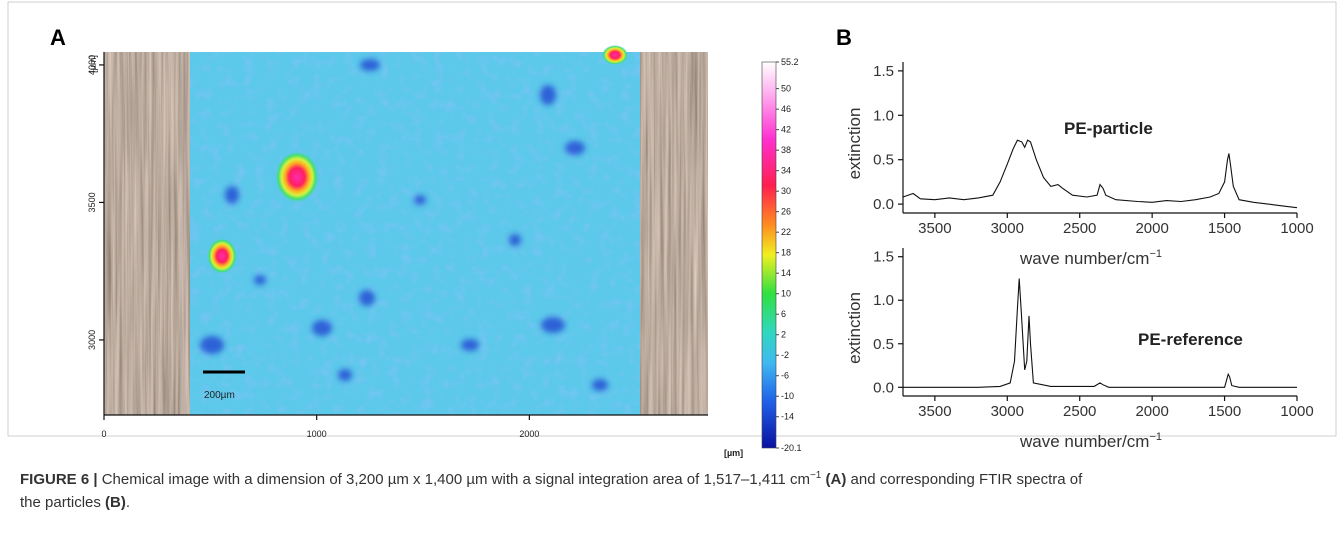  Describe the element at coordinates (783, 335) in the screenshot. I see `colorbar-tick-label: 2` at that location.